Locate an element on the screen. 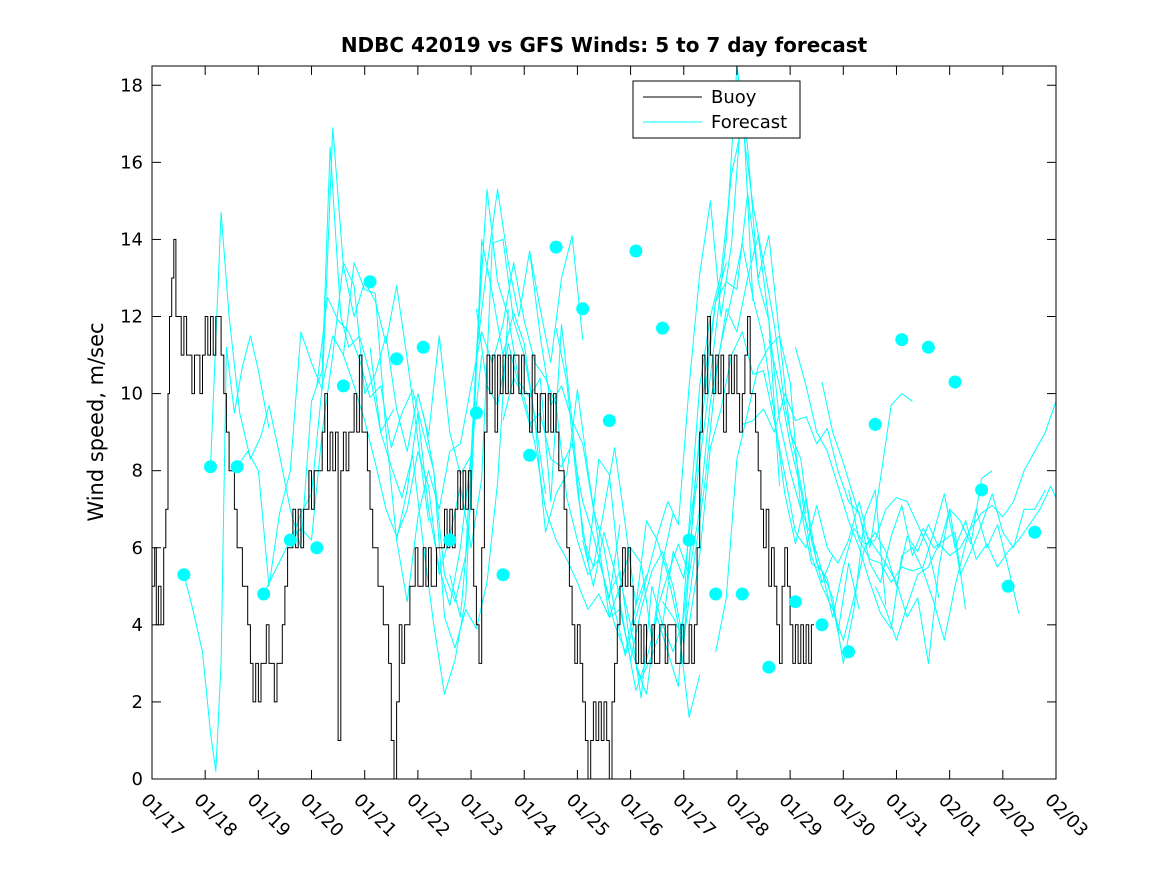 The width and height of the screenshot is (1167, 879). legend-buoy-label: Buoy is located at coordinates (734, 97).